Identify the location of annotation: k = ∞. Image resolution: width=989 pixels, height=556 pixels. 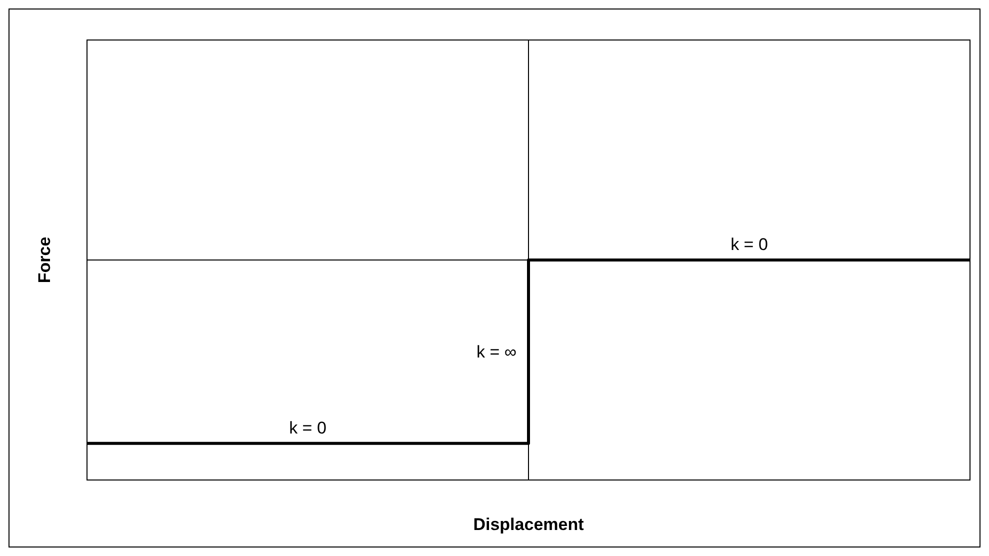
(496, 352).